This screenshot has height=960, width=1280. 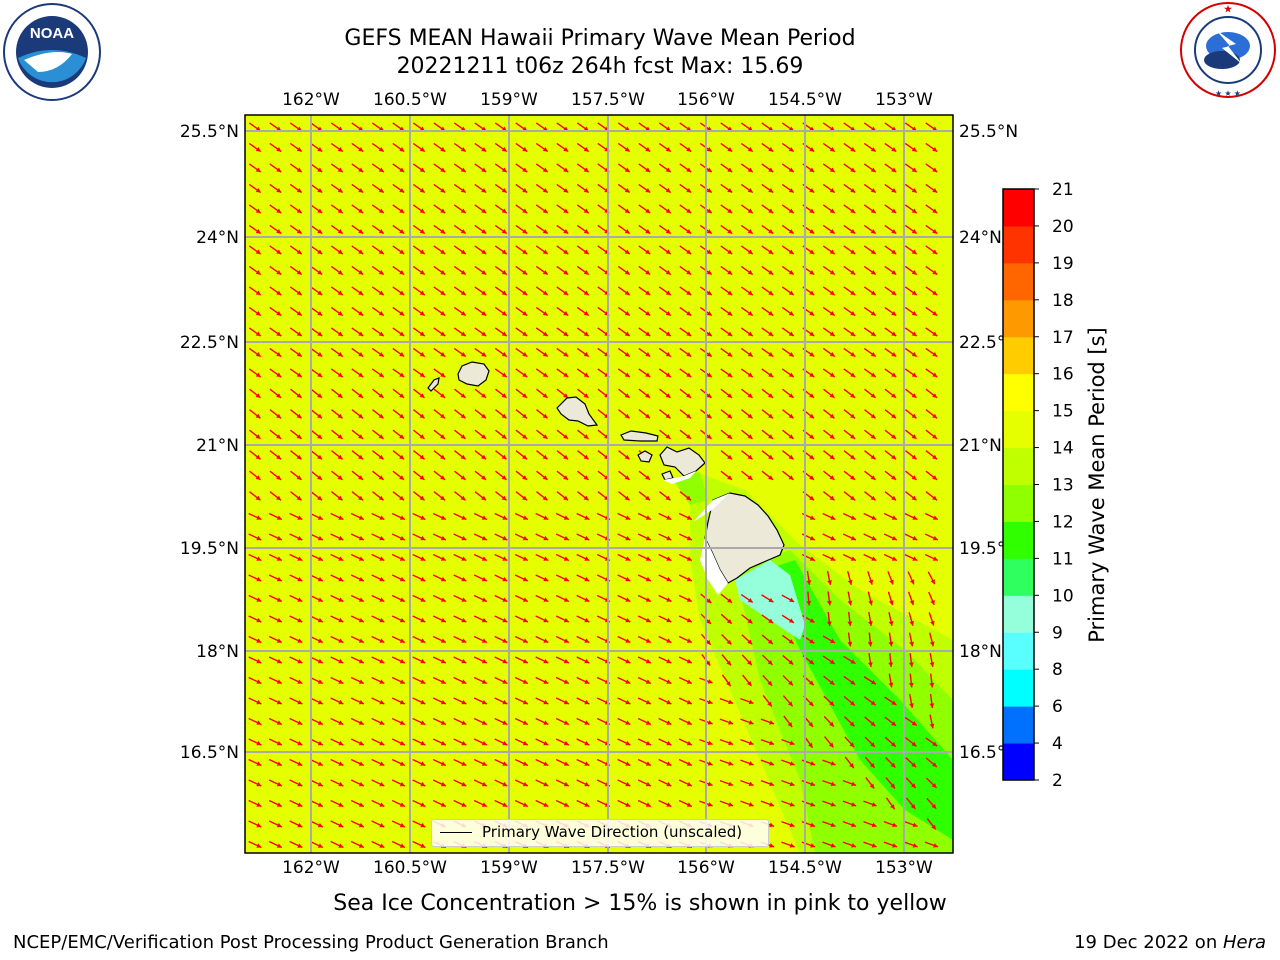 I want to click on colorbar-tick-label: 15, so click(x=1063, y=412).